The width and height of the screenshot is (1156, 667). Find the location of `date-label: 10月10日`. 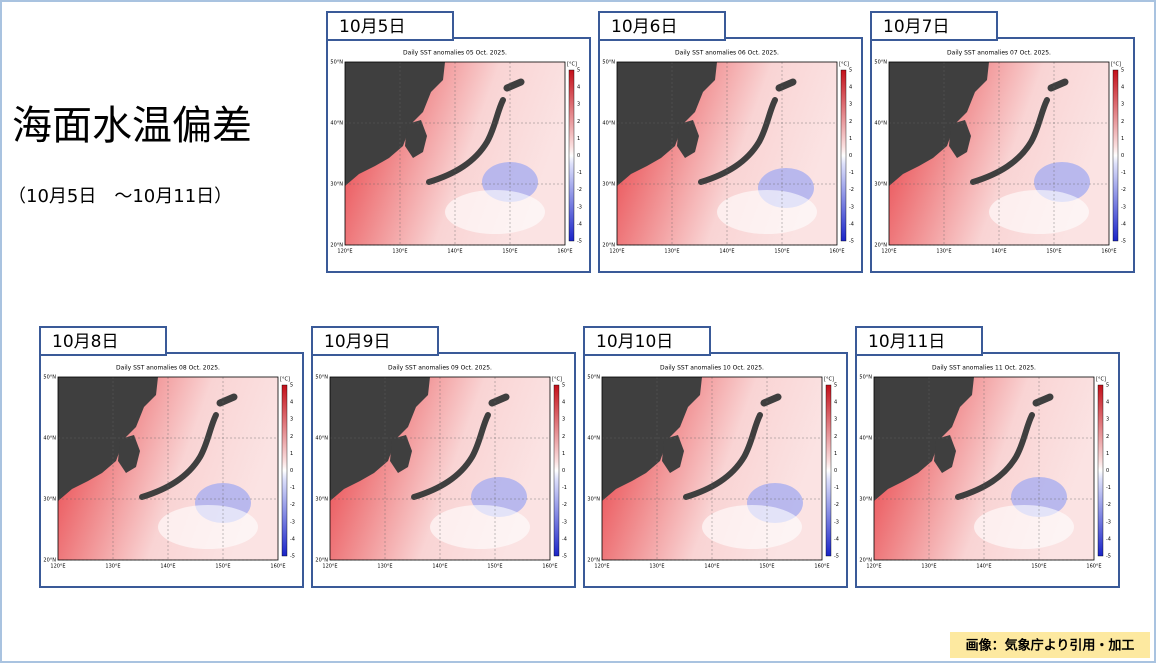

date-label: 10月10日 is located at coordinates (634, 342).